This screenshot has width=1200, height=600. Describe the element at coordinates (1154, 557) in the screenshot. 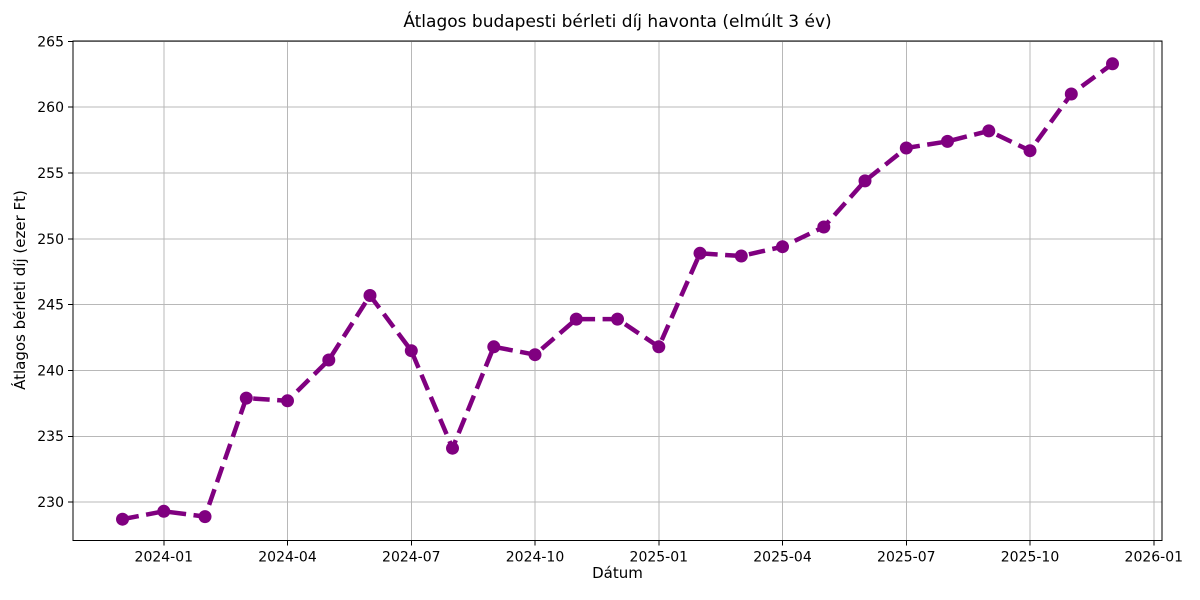

I see `x-tick-label: 2026-01` at that location.